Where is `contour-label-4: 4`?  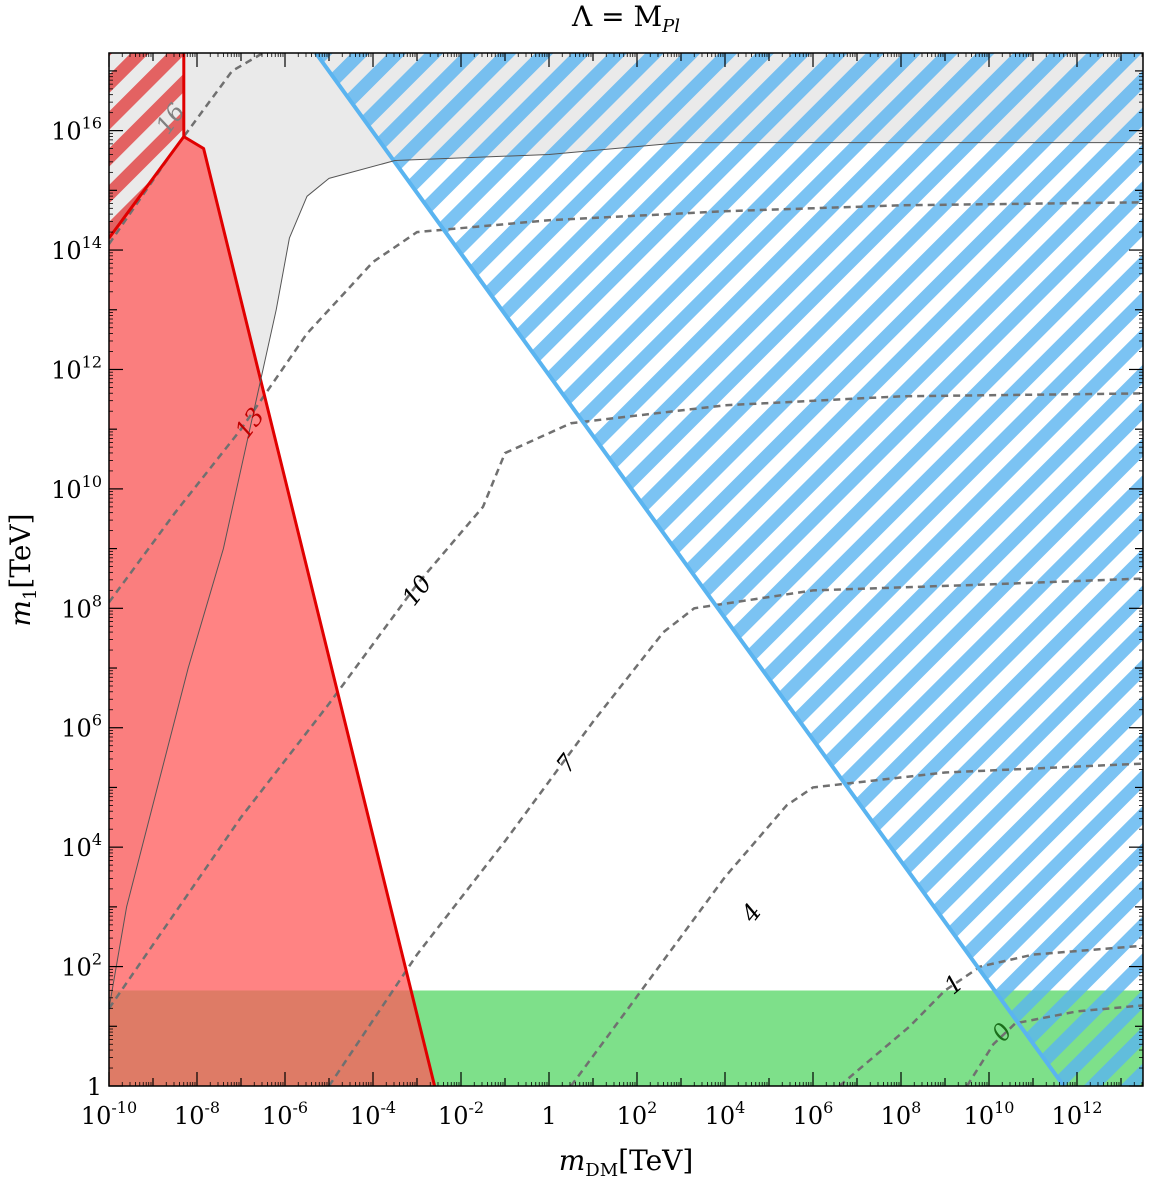
contour-label-4: 4 is located at coordinates (751, 913).